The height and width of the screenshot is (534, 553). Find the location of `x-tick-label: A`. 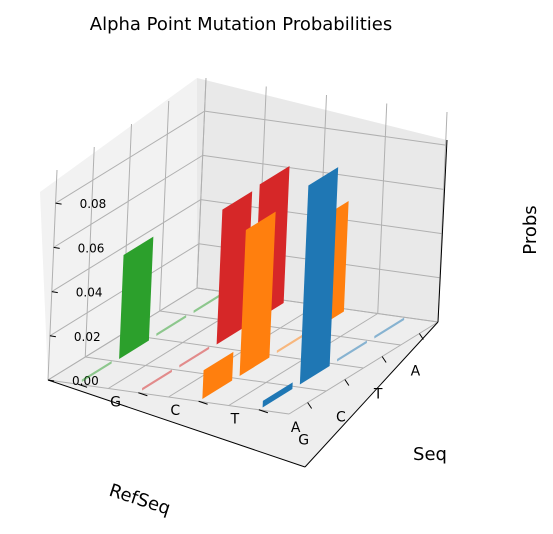

x-tick-label: A is located at coordinates (416, 372).